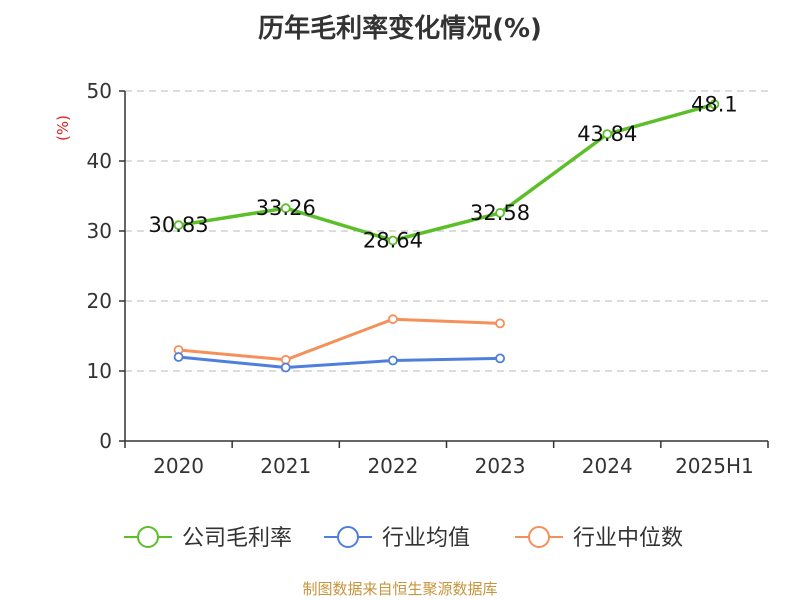  I want to click on y-tick-label: 20, so click(99, 301).